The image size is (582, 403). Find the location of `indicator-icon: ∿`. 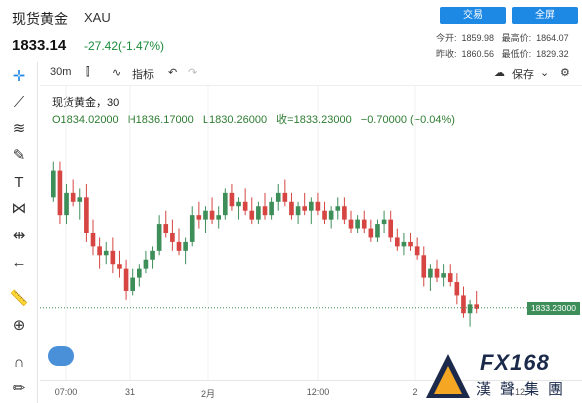

indicator-icon: ∿ is located at coordinates (117, 73).